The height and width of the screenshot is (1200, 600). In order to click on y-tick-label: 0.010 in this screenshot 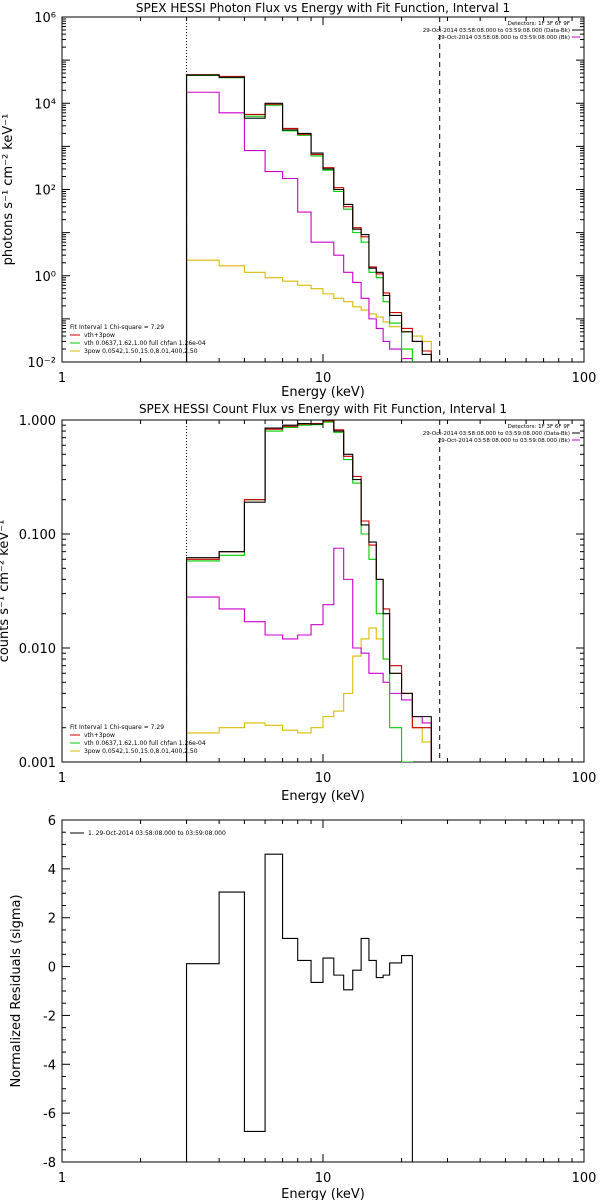, I will do `click(37, 649)`.